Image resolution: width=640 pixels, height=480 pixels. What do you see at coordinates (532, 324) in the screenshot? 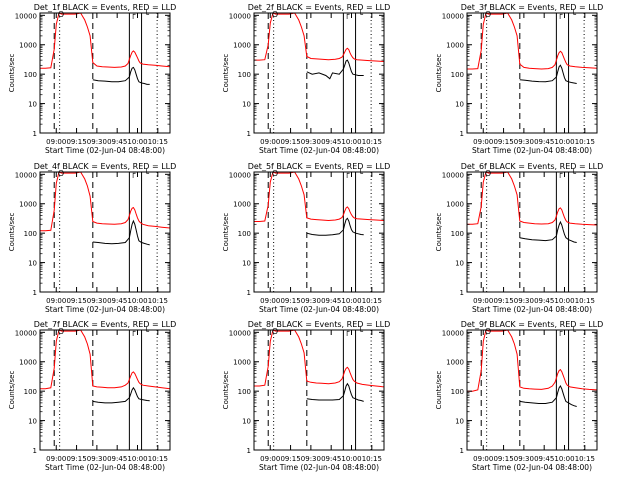
I see `chart-title: Det_9f BLACK = Events, RED = LLD` at bounding box center [532, 324].